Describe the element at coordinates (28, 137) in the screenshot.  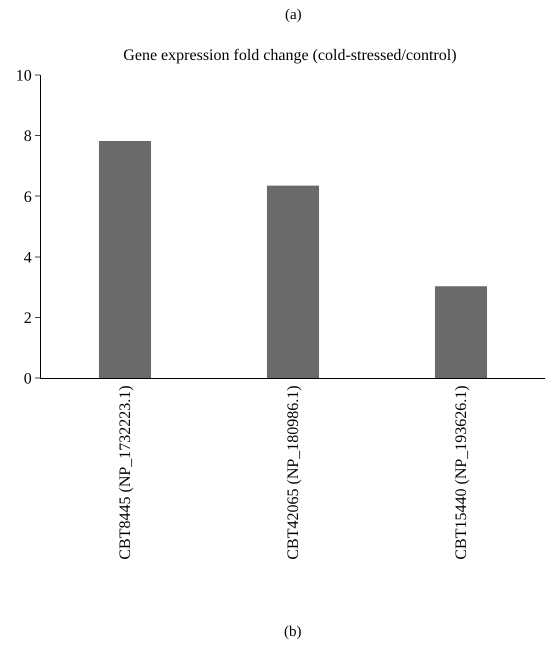
I see `y-tick-label: 8` at that location.